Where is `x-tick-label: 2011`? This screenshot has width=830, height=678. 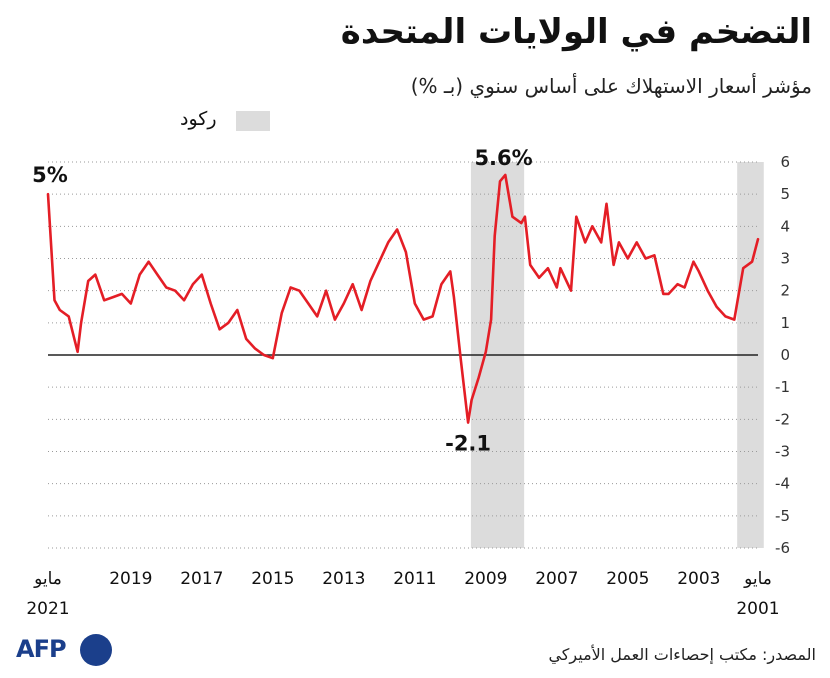
x-tick-label: 2011 is located at coordinates (414, 579).